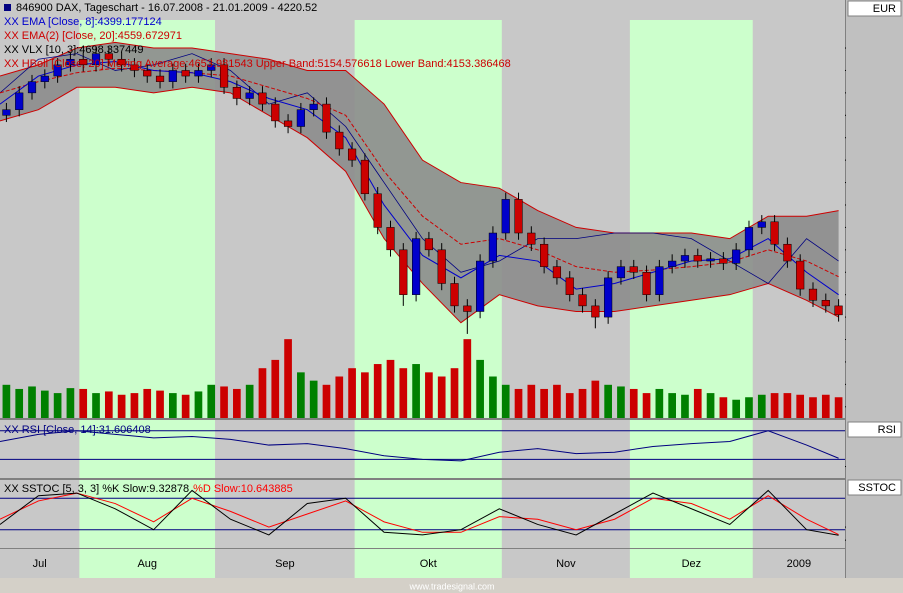 The image size is (903, 593). I want to click on x-tick-label: Nov, so click(566, 564).